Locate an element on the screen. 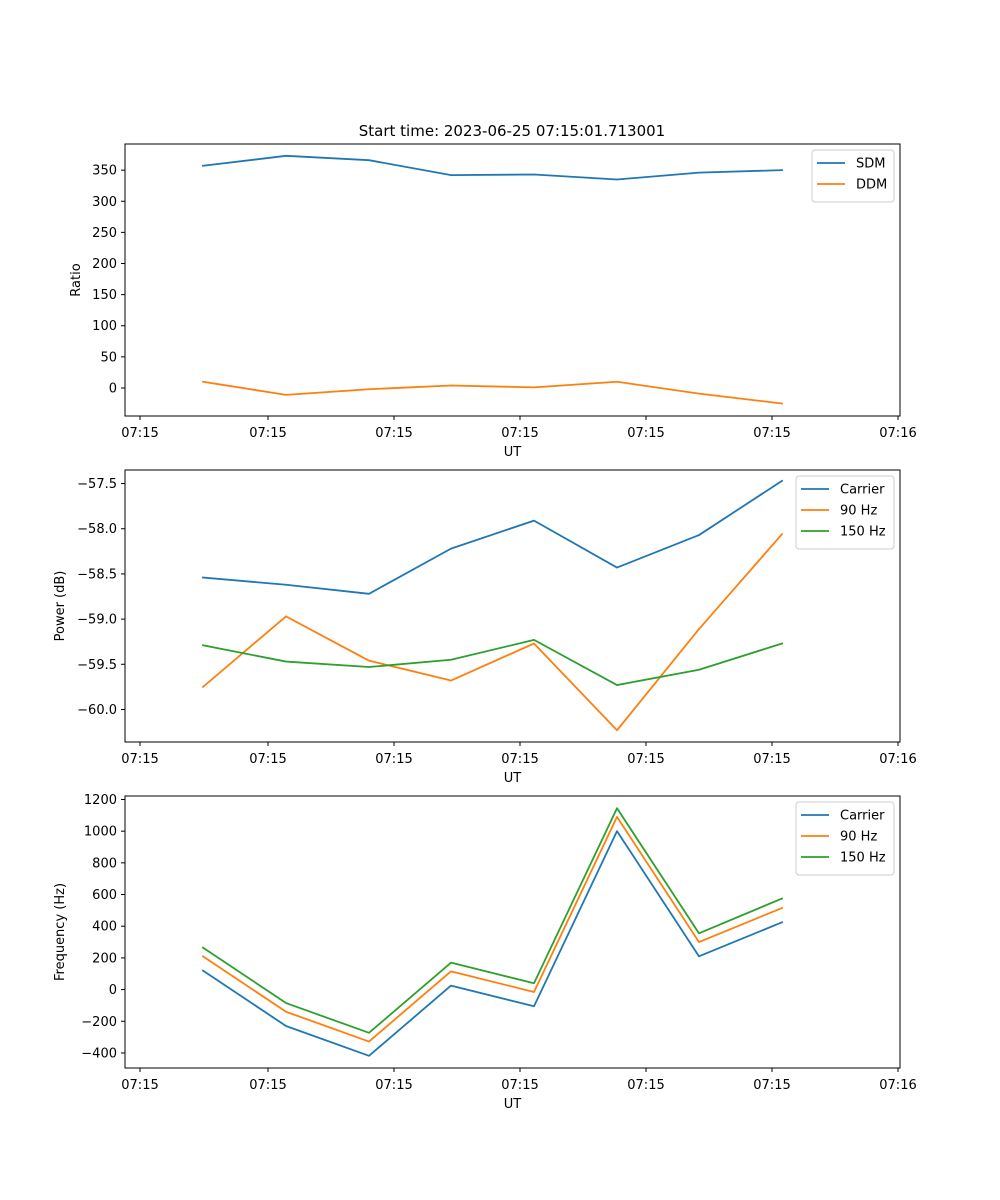 This screenshot has width=1000, height=1200. legend-label: SDM is located at coordinates (870, 164).